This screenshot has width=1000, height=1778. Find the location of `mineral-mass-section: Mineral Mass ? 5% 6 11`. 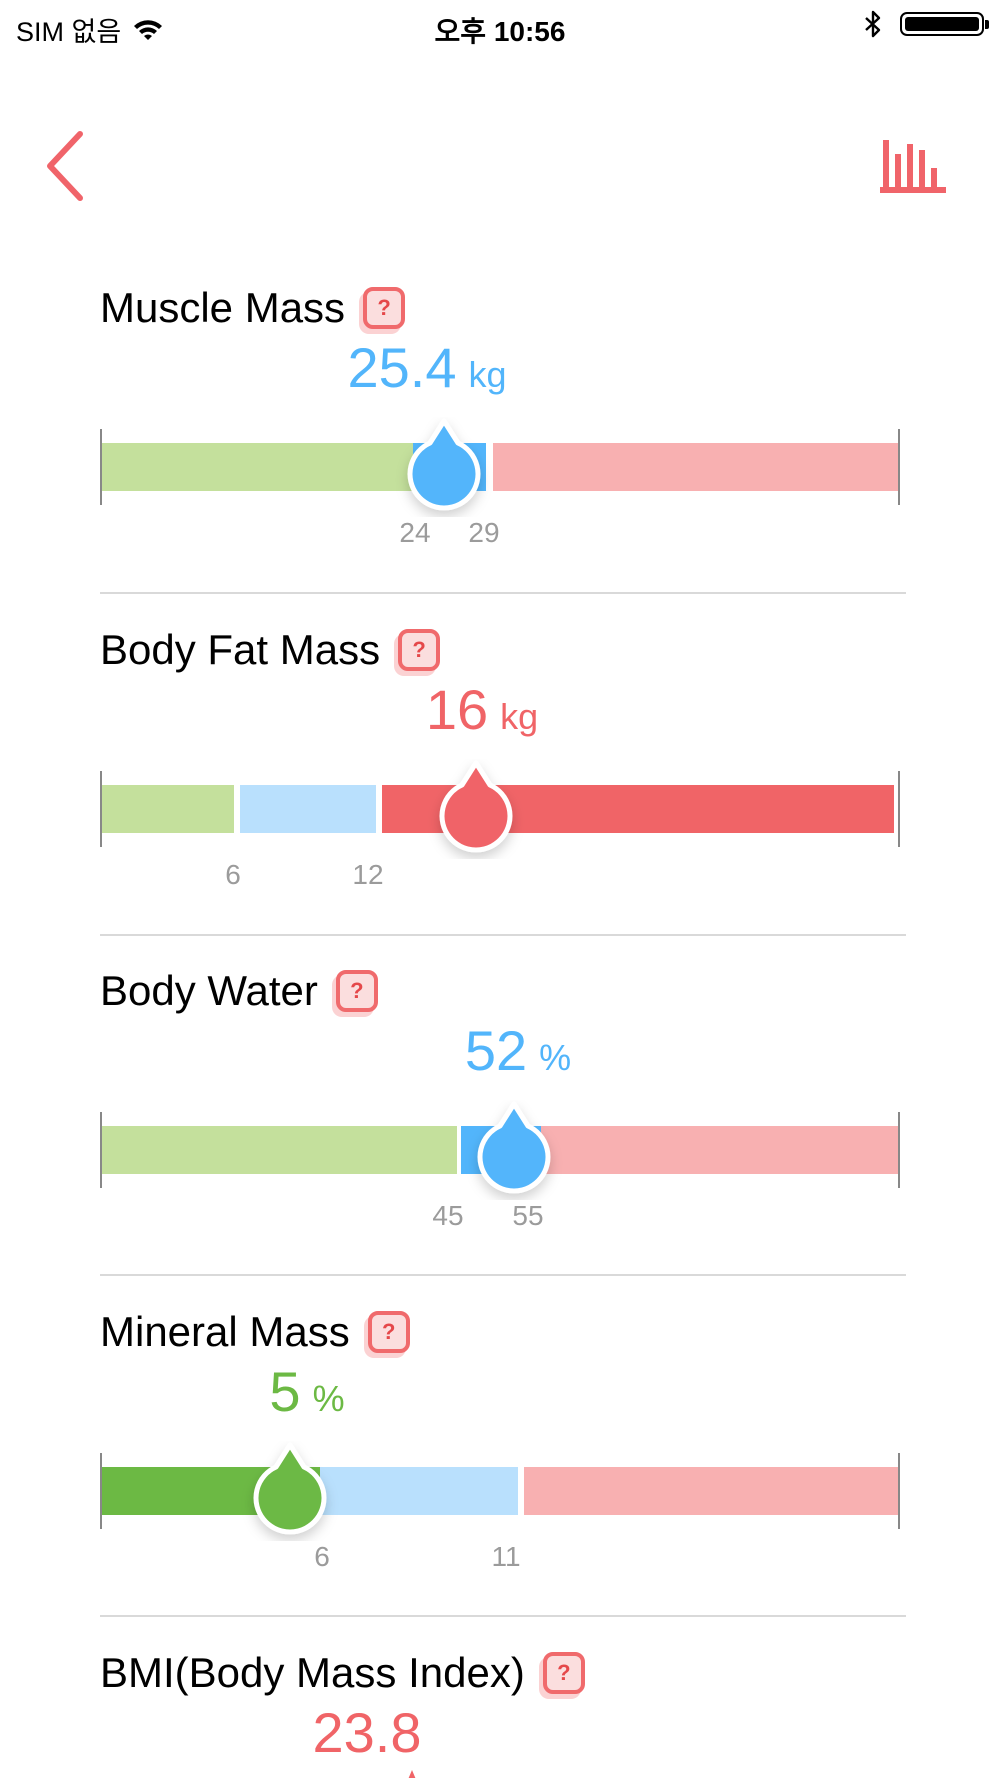

mineral-mass-section: Mineral Mass ? 5% 6 11 is located at coordinates (500, 1439).